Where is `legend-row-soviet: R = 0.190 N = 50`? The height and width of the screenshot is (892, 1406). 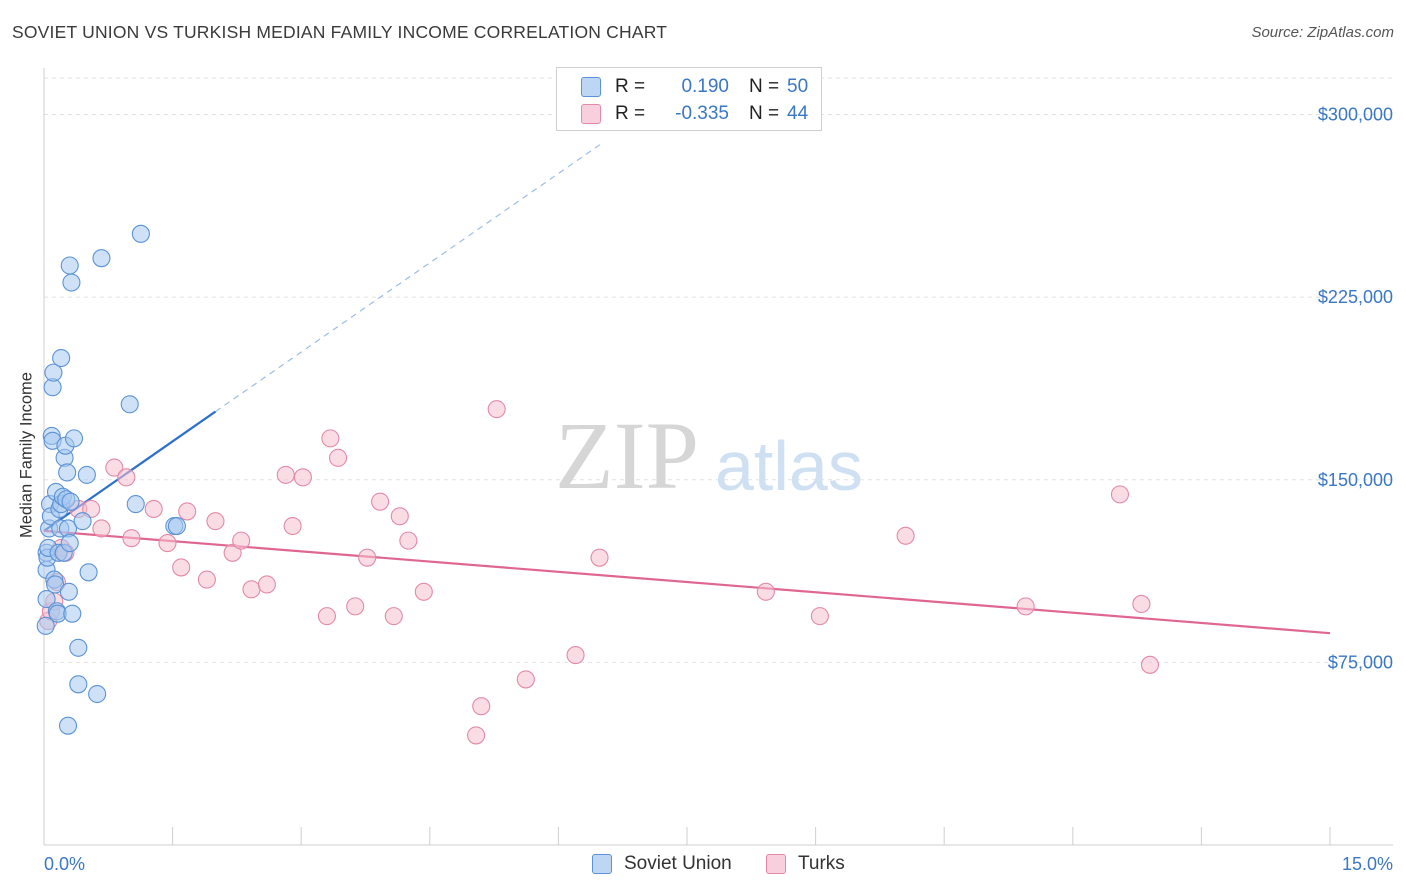 legend-row-soviet: R = 0.190 N = 50 is located at coordinates (694, 87).